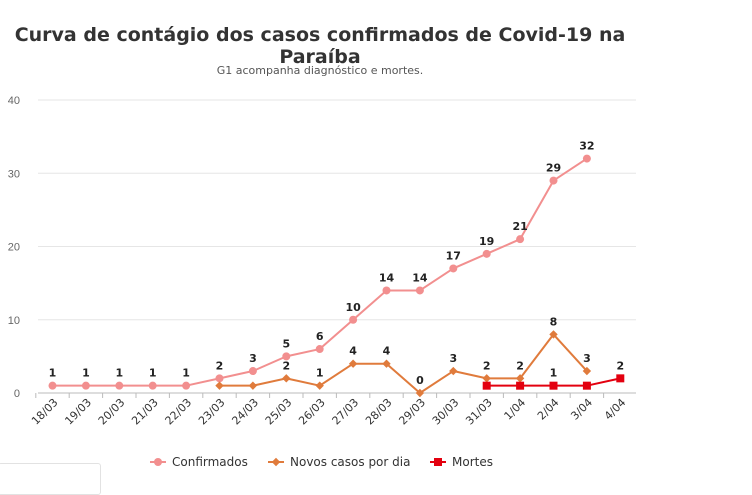 The image size is (752, 495). Describe the element at coordinates (50, 479) in the screenshot. I see `corner-panel` at that location.